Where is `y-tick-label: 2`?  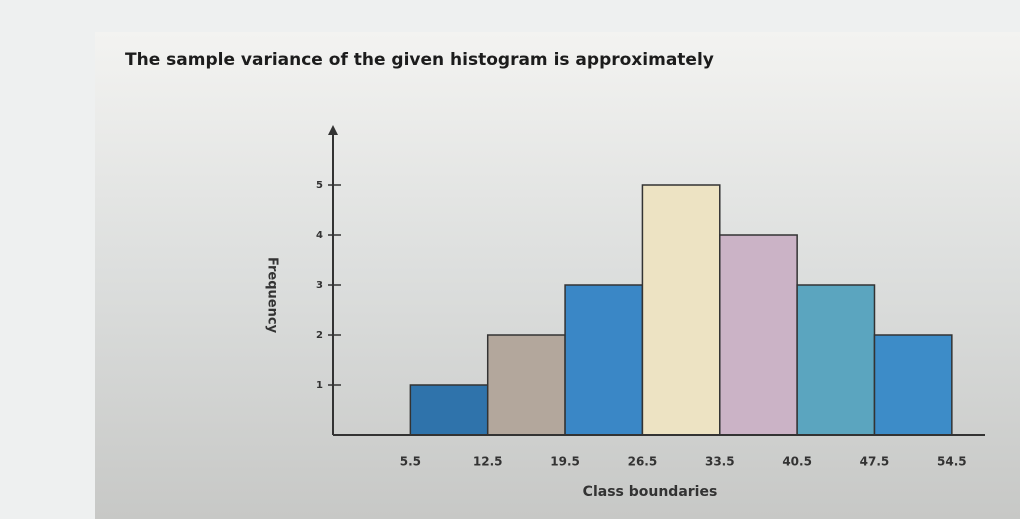
y-tick-label: 2 is located at coordinates (319, 335).